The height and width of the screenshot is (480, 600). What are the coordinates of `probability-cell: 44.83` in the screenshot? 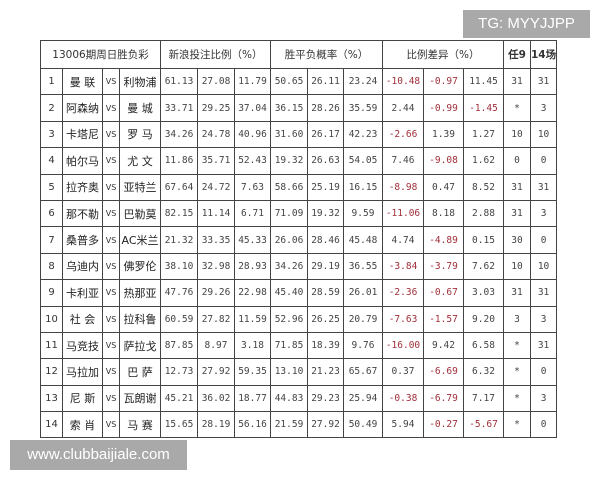 It's located at (289, 398).